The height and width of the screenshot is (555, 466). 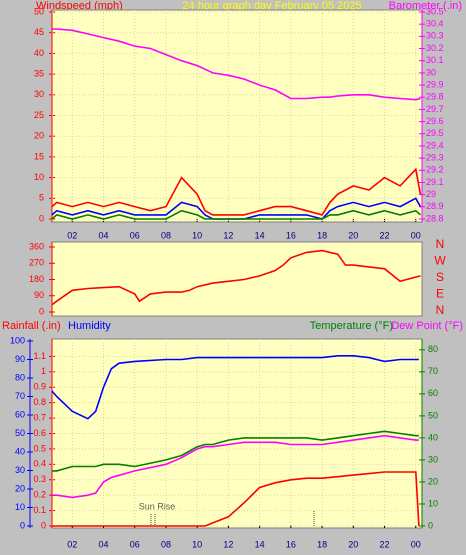 What do you see at coordinates (22, 525) in the screenshot?
I see `y3-tick-label: 0` at bounding box center [22, 525].